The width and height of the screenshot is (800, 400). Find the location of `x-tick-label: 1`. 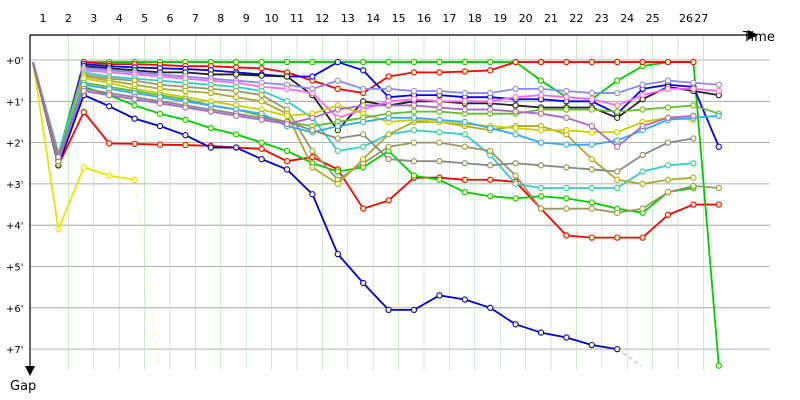

x-tick-label: 1 is located at coordinates (43, 18).